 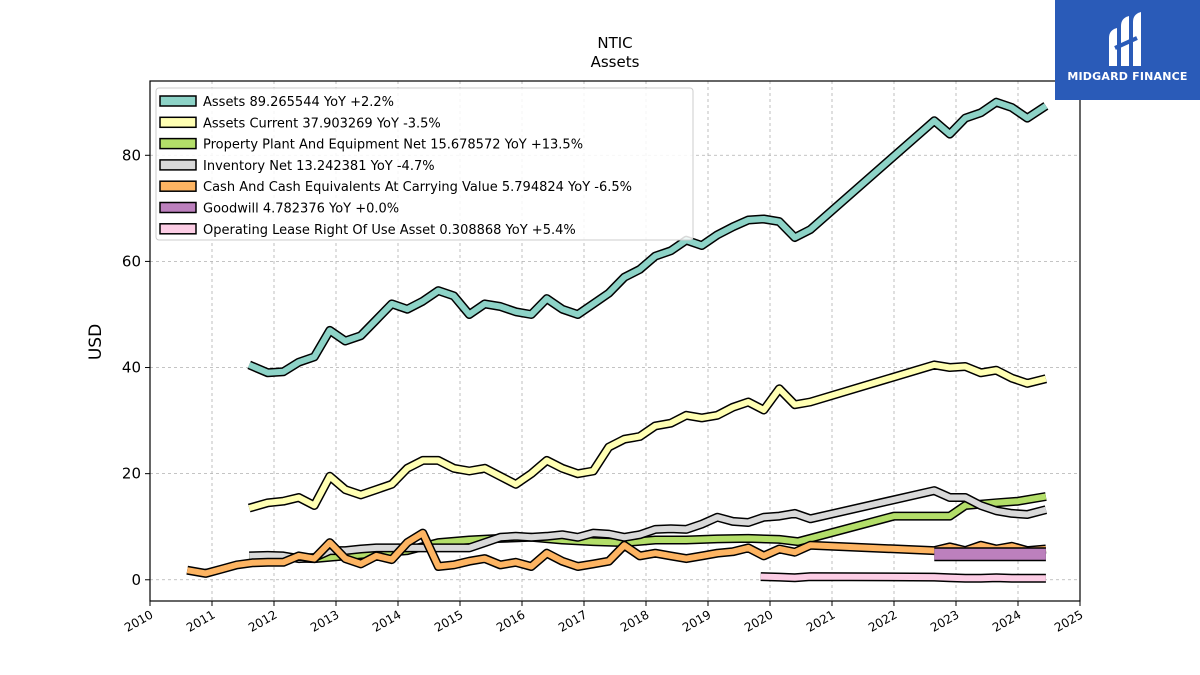 What do you see at coordinates (448, 620) in the screenshot?
I see `x-tick-label: 2015` at bounding box center [448, 620].